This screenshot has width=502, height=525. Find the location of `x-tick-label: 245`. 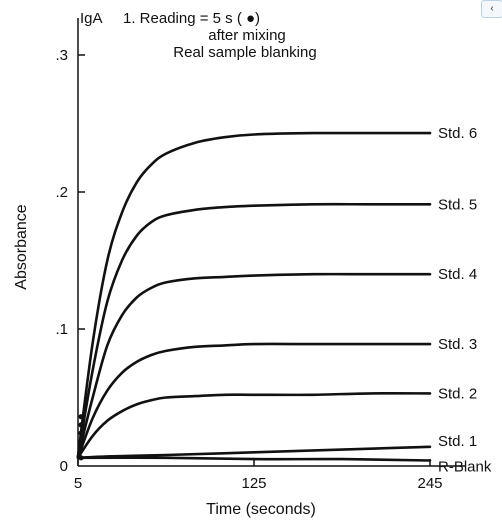

x-tick-label: 245 is located at coordinates (429, 483).